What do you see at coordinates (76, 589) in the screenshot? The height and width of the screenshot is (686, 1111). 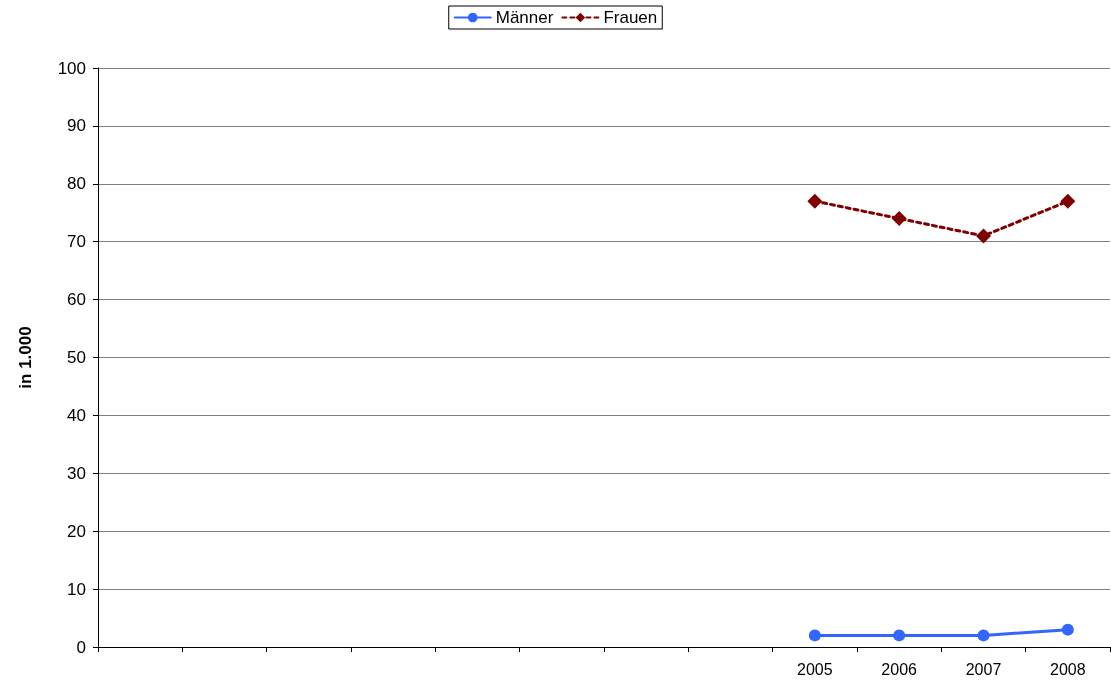 I see `y-tick-label: 10` at bounding box center [76, 589].